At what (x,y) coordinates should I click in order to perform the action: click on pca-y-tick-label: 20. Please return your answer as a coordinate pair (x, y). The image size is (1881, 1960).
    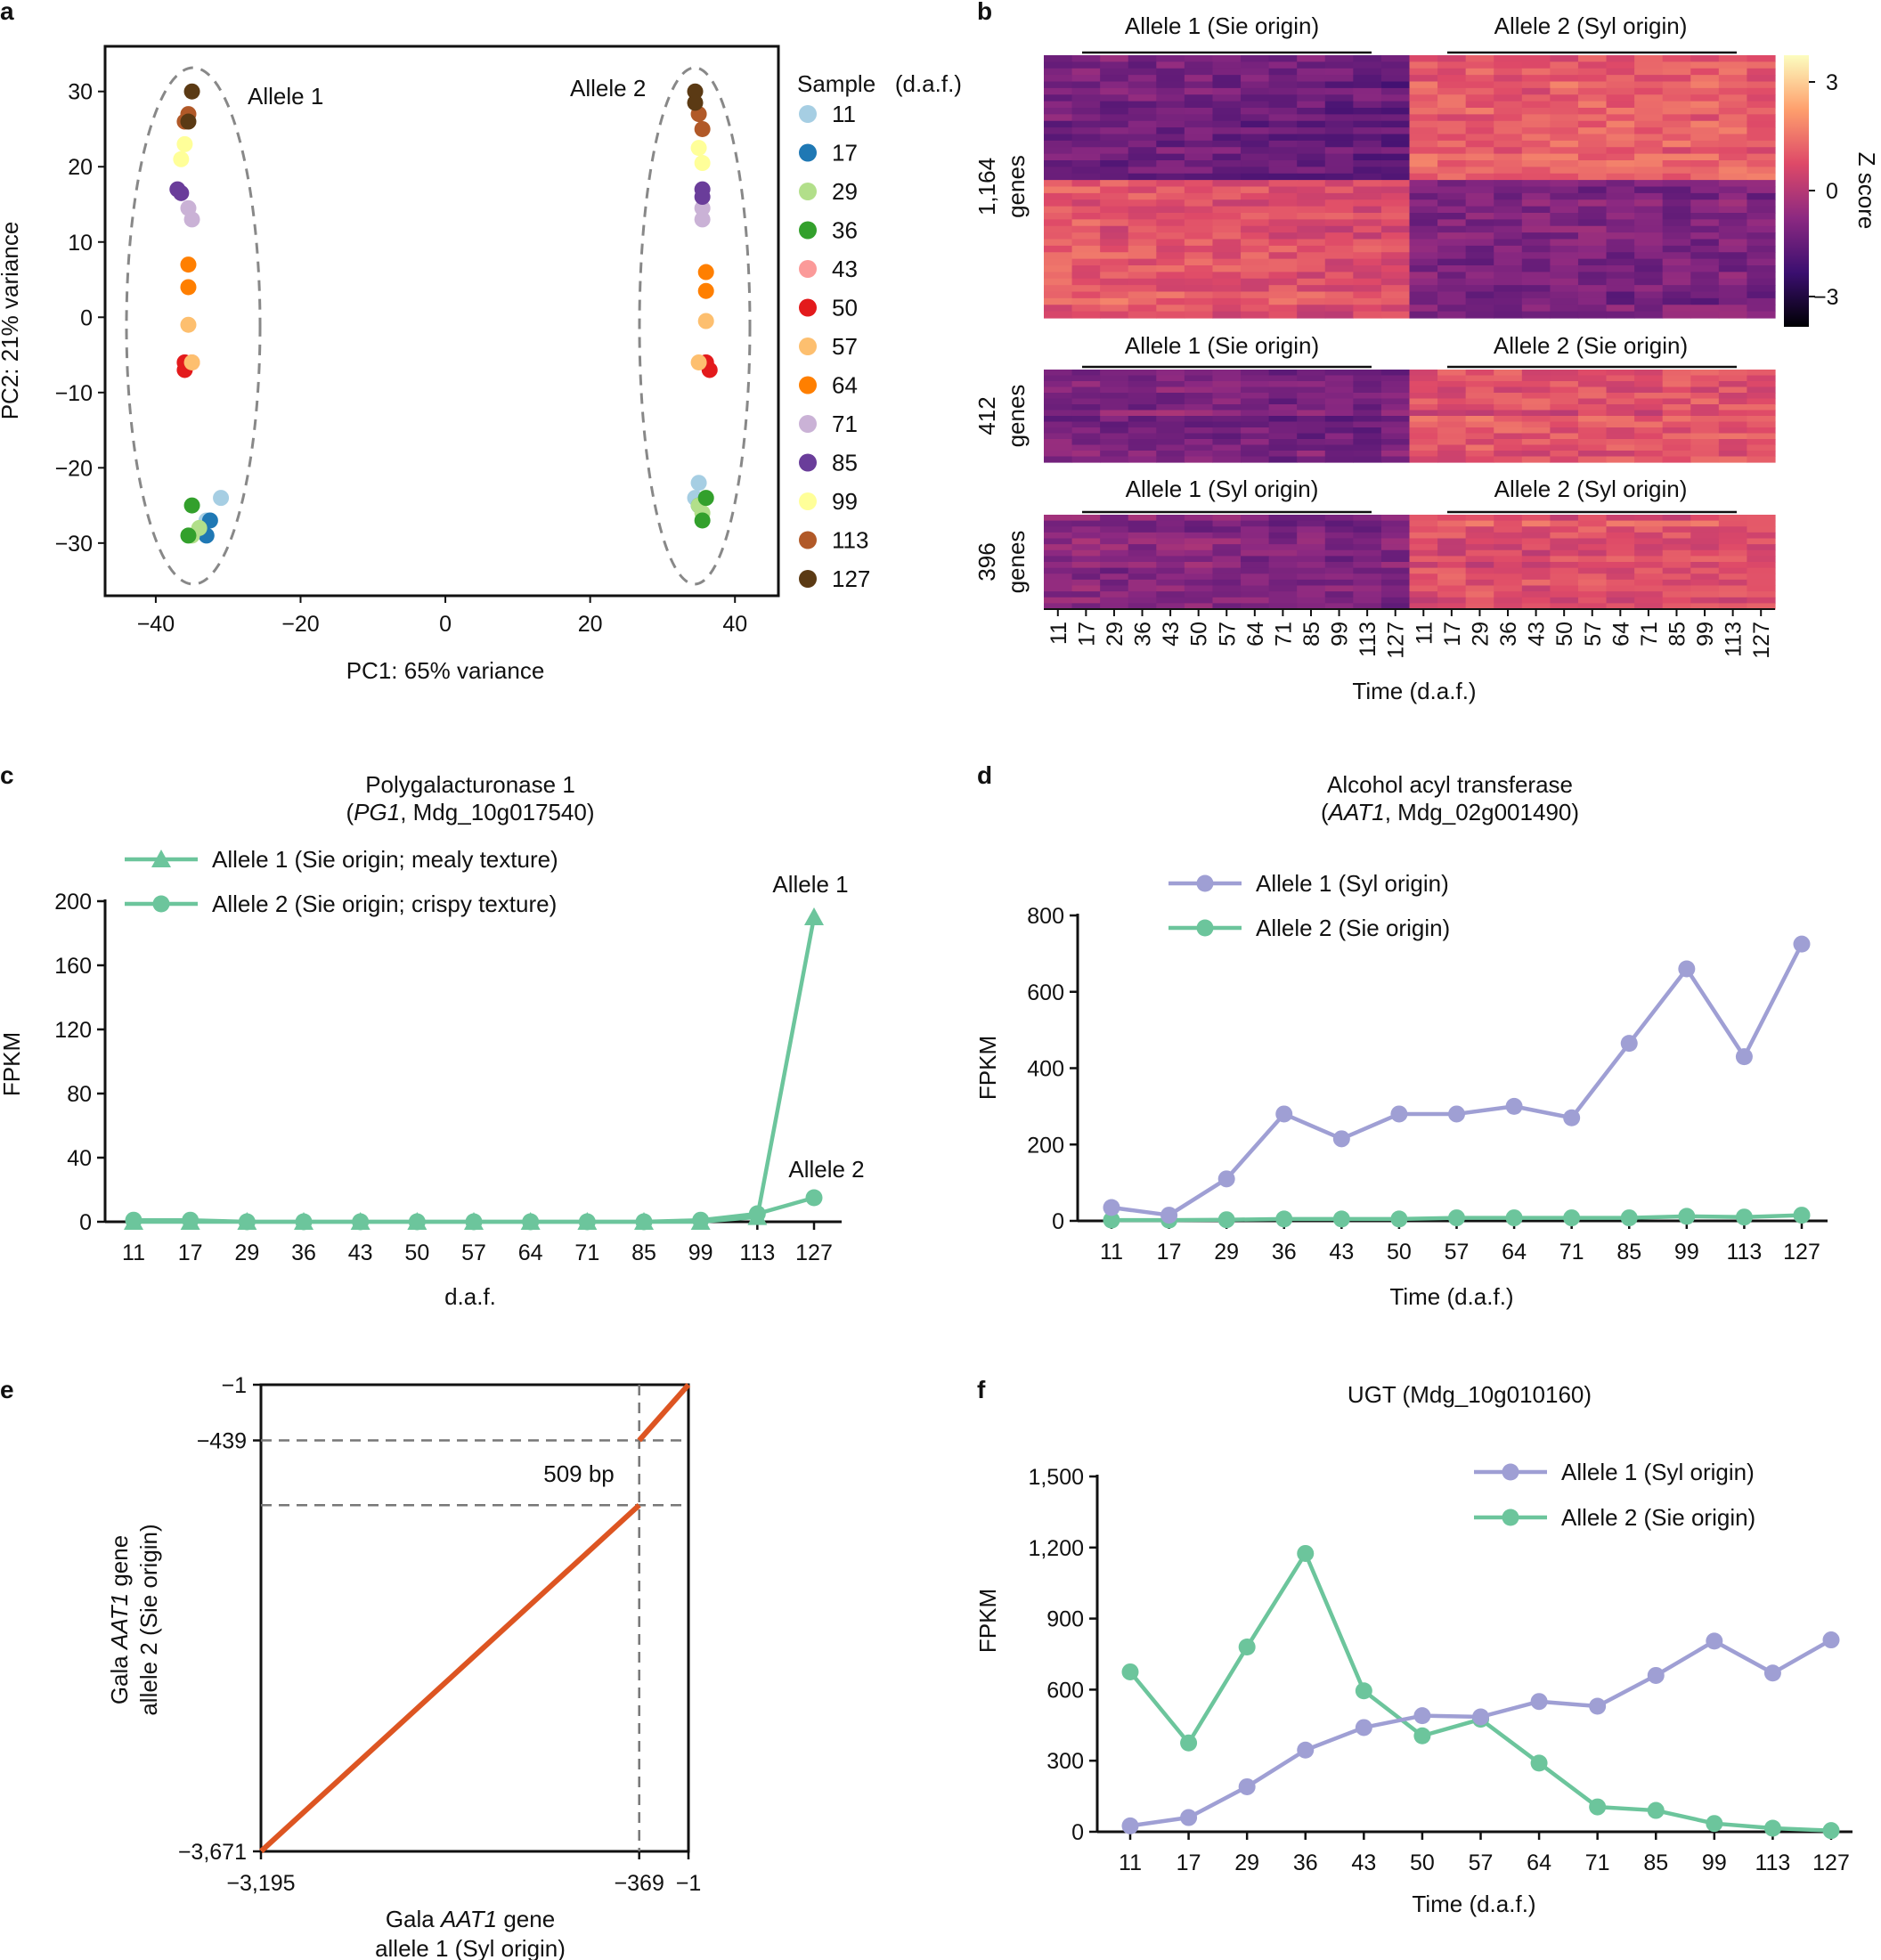
    Looking at the image, I should click on (80, 167).